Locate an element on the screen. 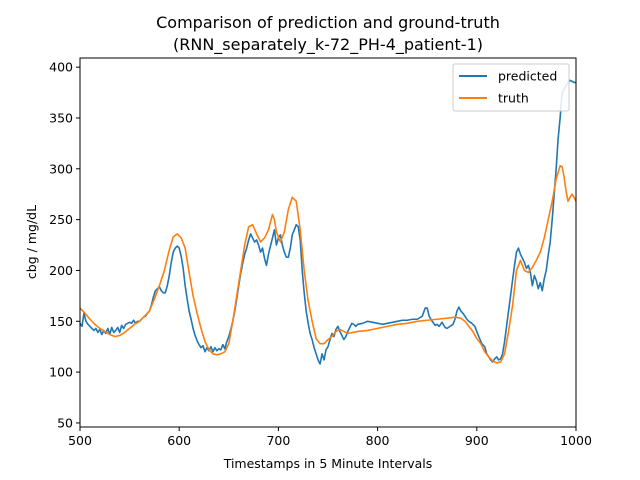  legend-label-predicted: predicted is located at coordinates (527, 76).